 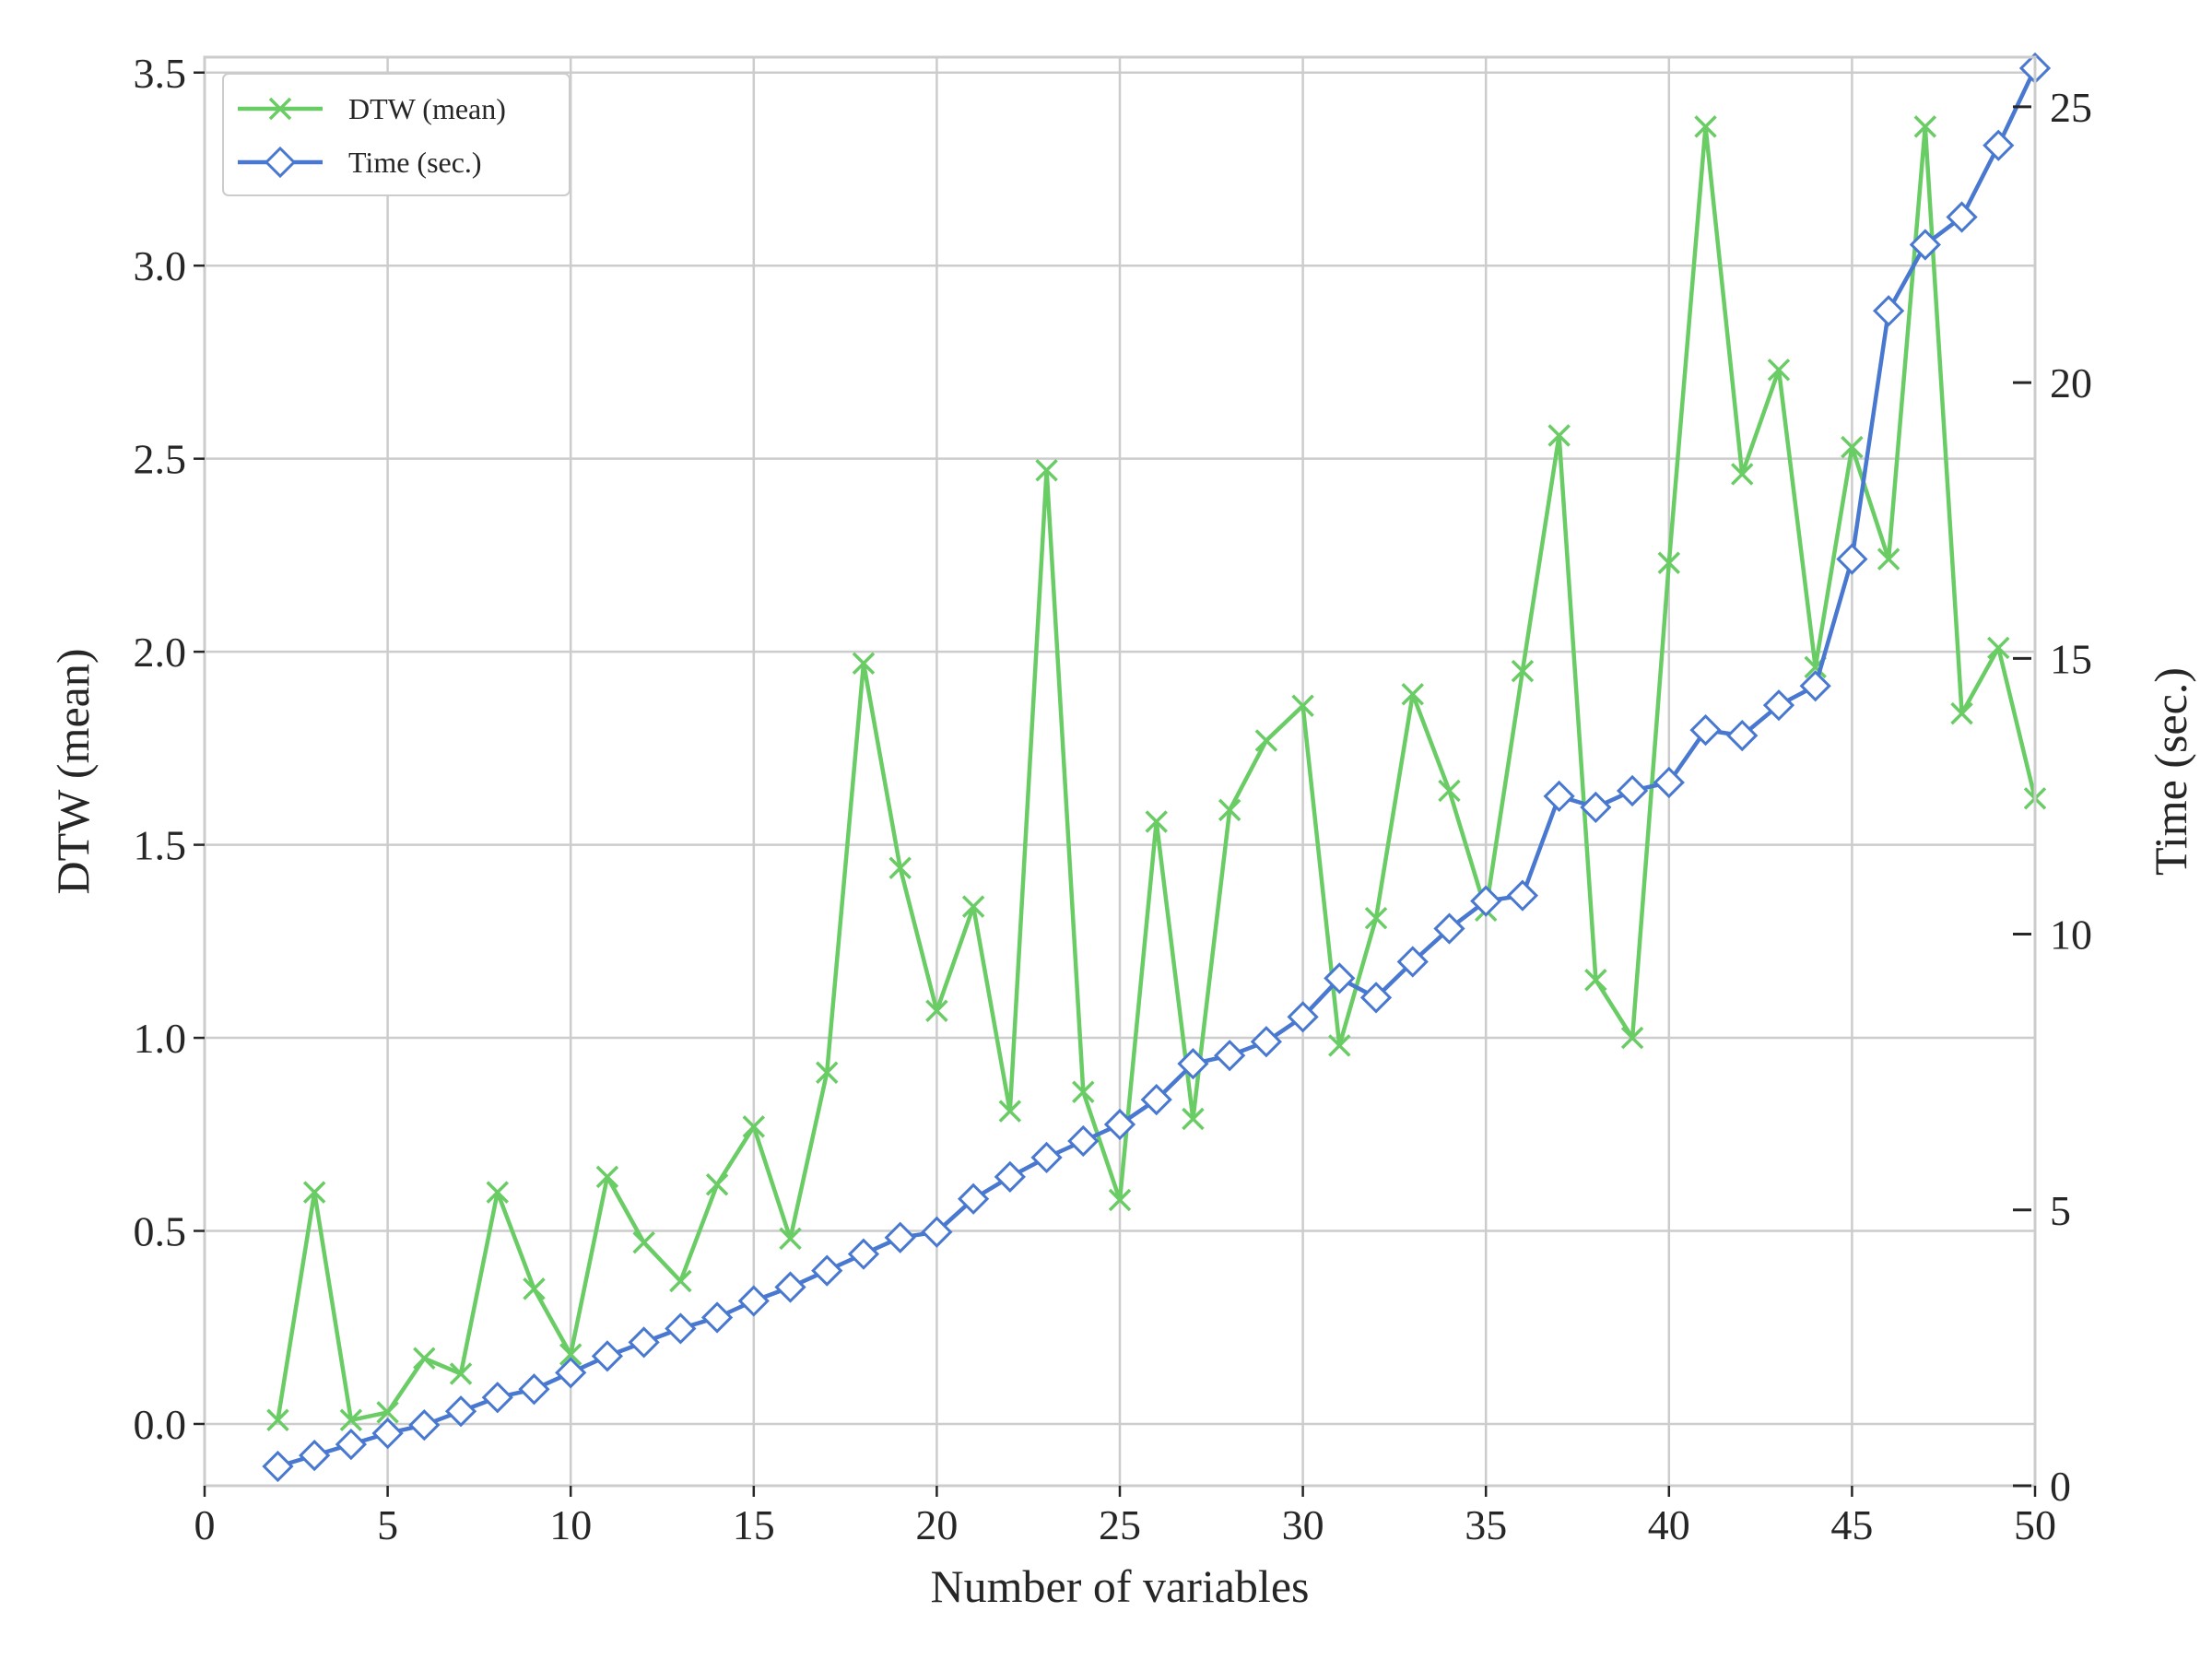 I want to click on x-axis: 0 5 10 15 20 25 30 35 40 45 50, so click(x=1125, y=1517).